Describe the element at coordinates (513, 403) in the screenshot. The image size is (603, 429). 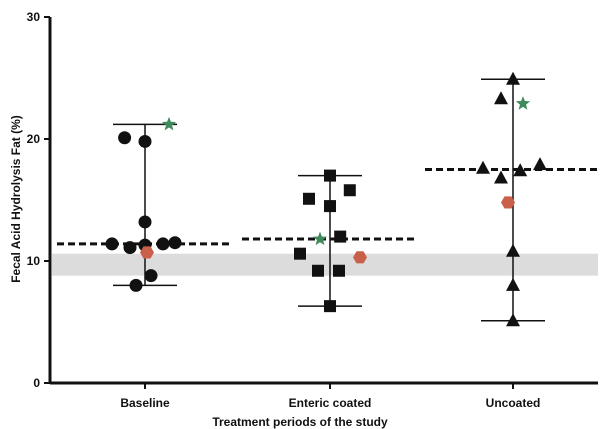
I see `x-tick-label: Uncoated` at that location.